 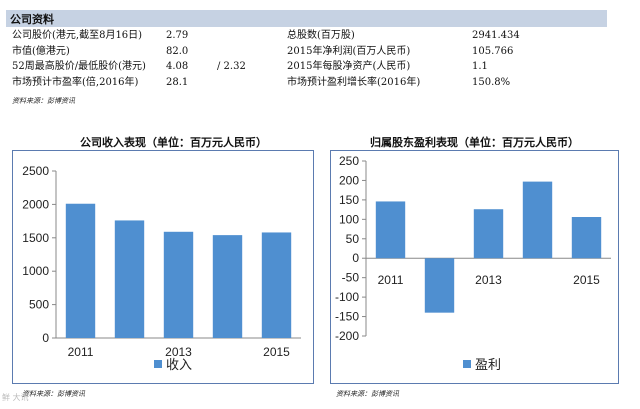 I want to click on y-tick-label: -50, so click(x=351, y=278).